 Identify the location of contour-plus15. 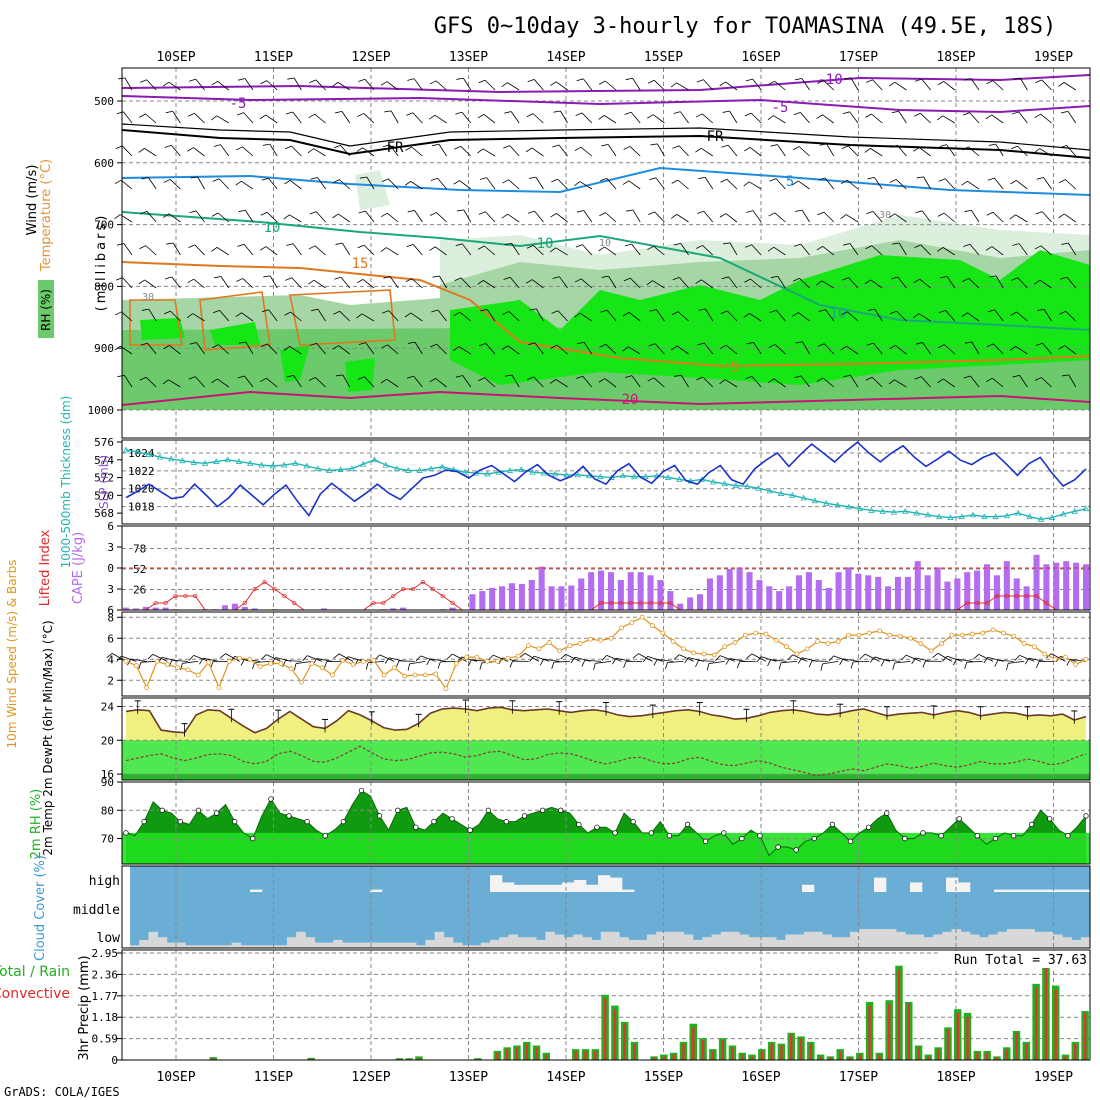
(606, 314).